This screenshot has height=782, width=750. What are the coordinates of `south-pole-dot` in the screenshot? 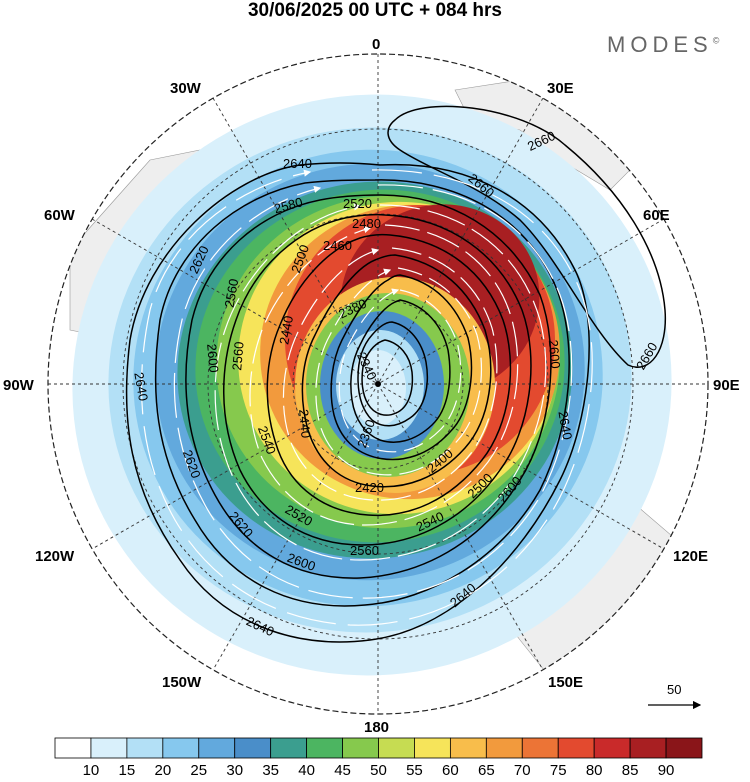 It's located at (378, 384).